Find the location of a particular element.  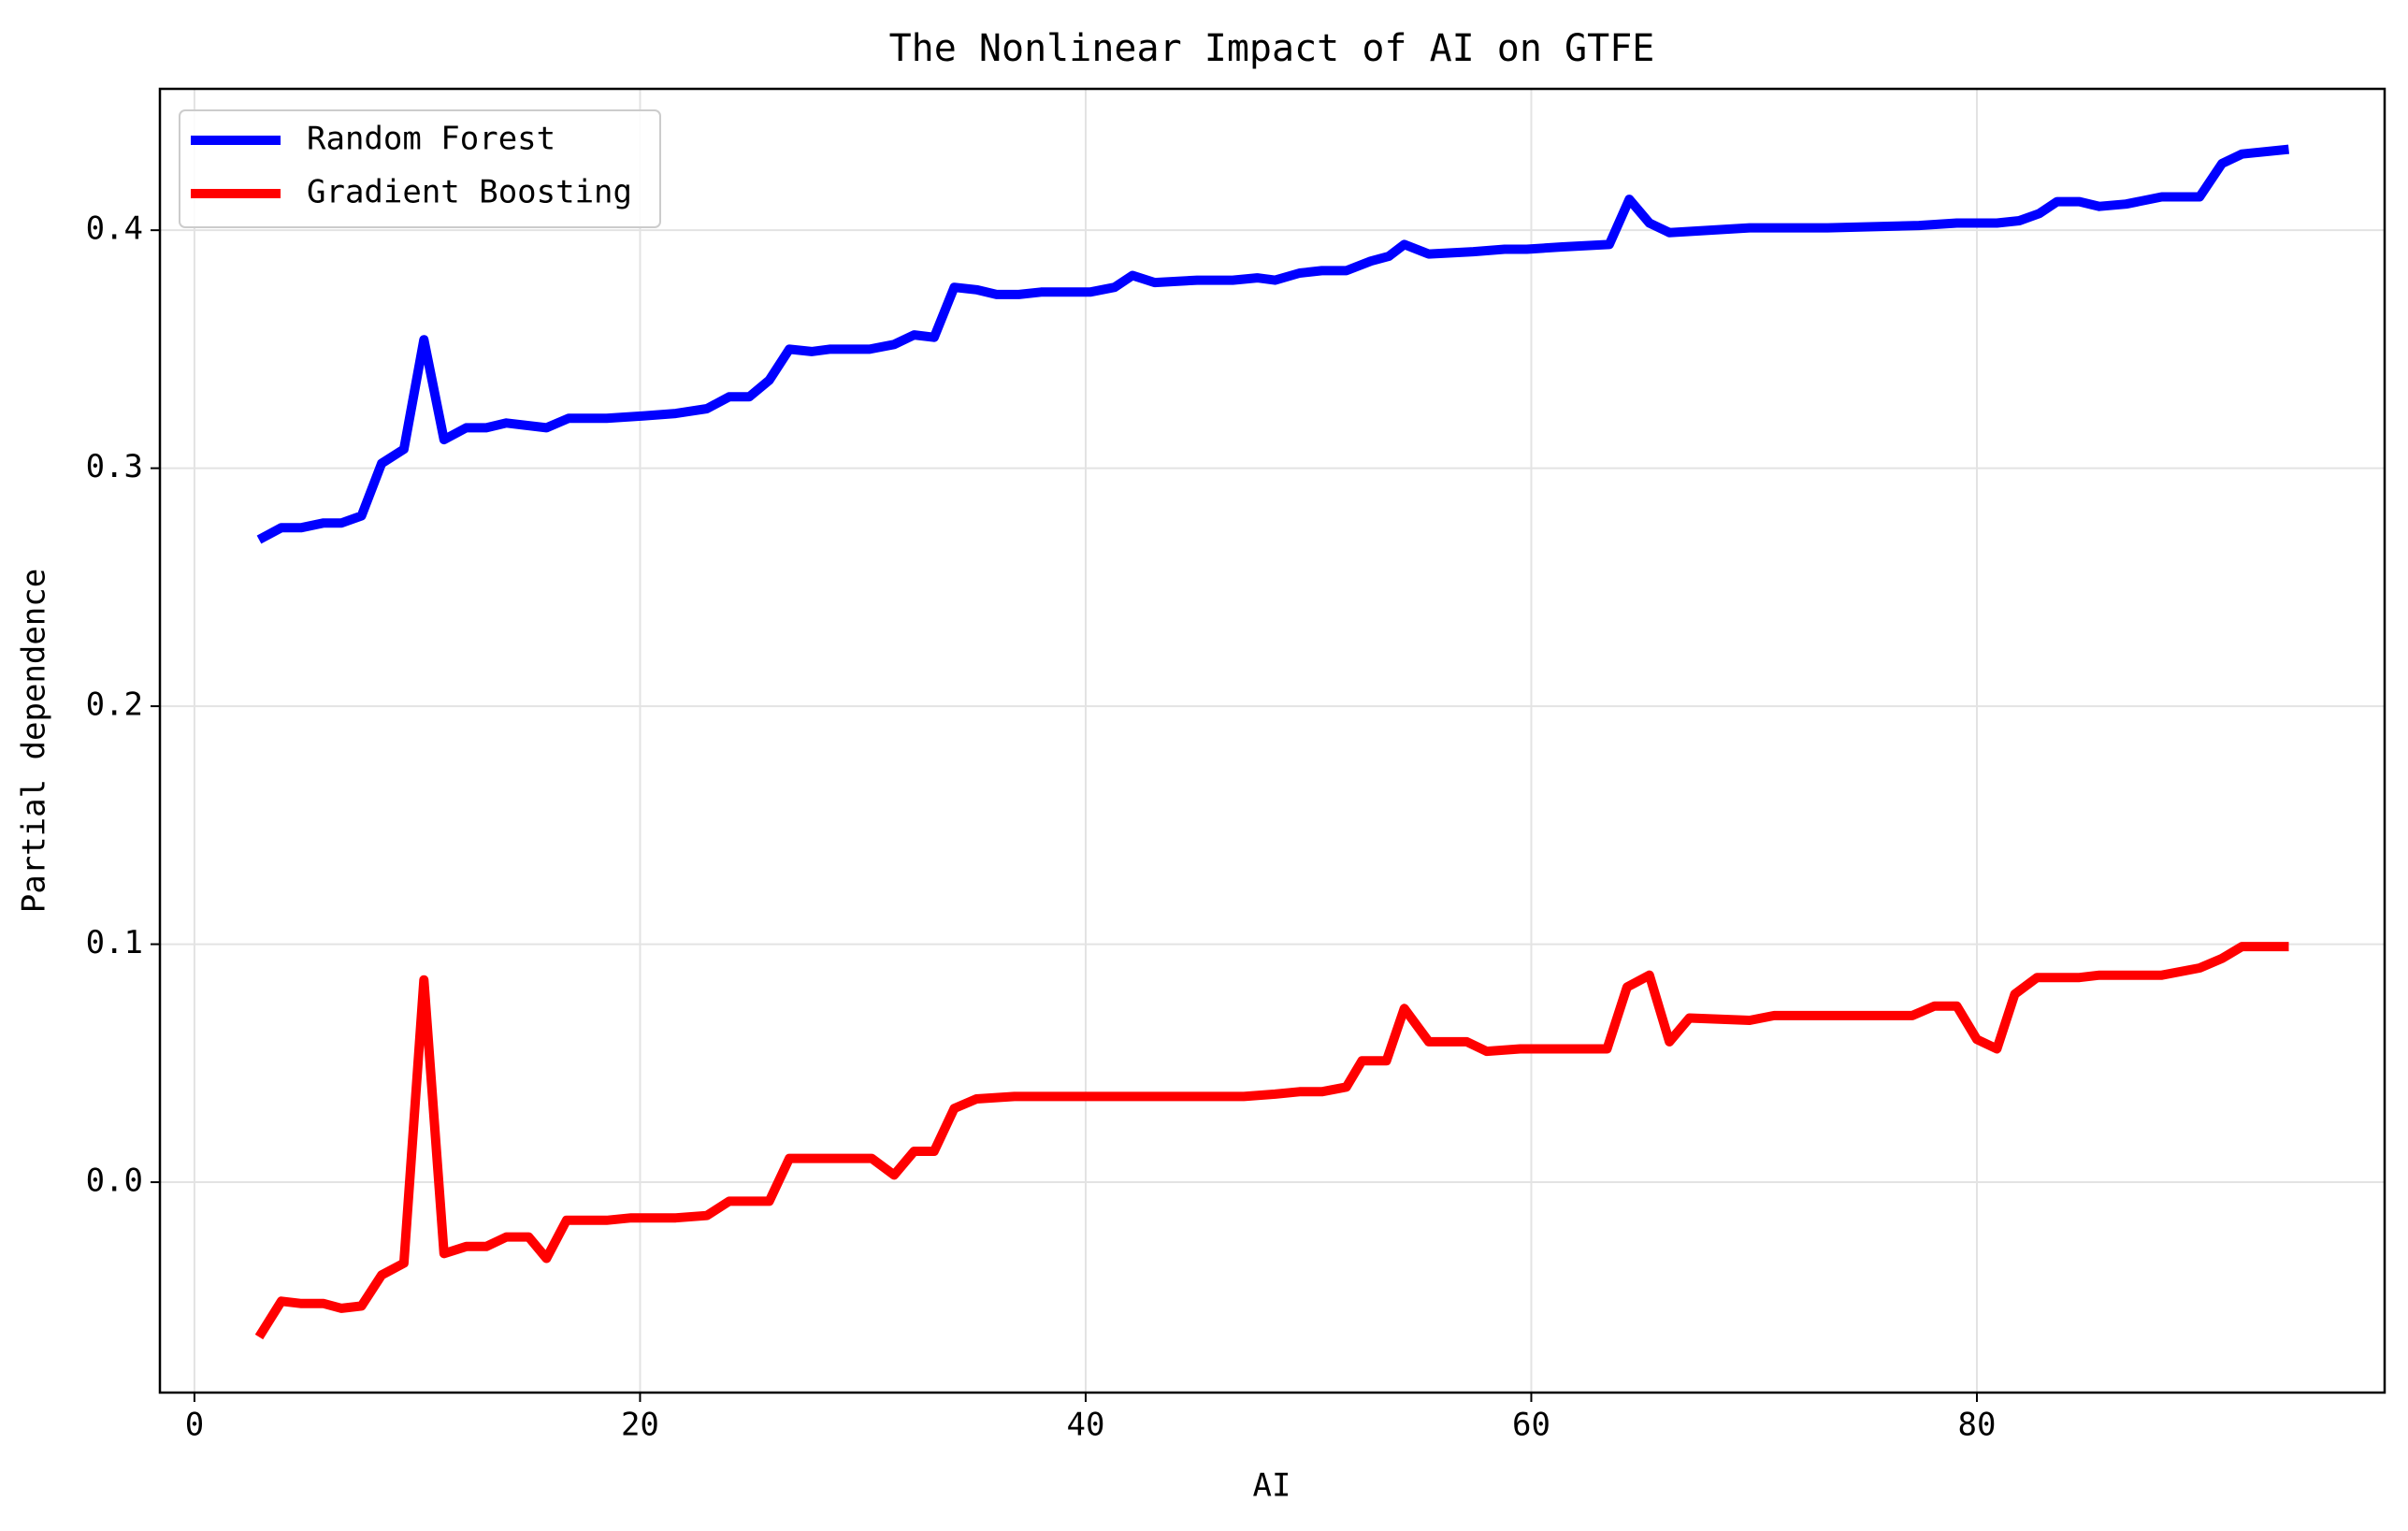

y-axis-label: Partial dependence is located at coordinates (34, 741).